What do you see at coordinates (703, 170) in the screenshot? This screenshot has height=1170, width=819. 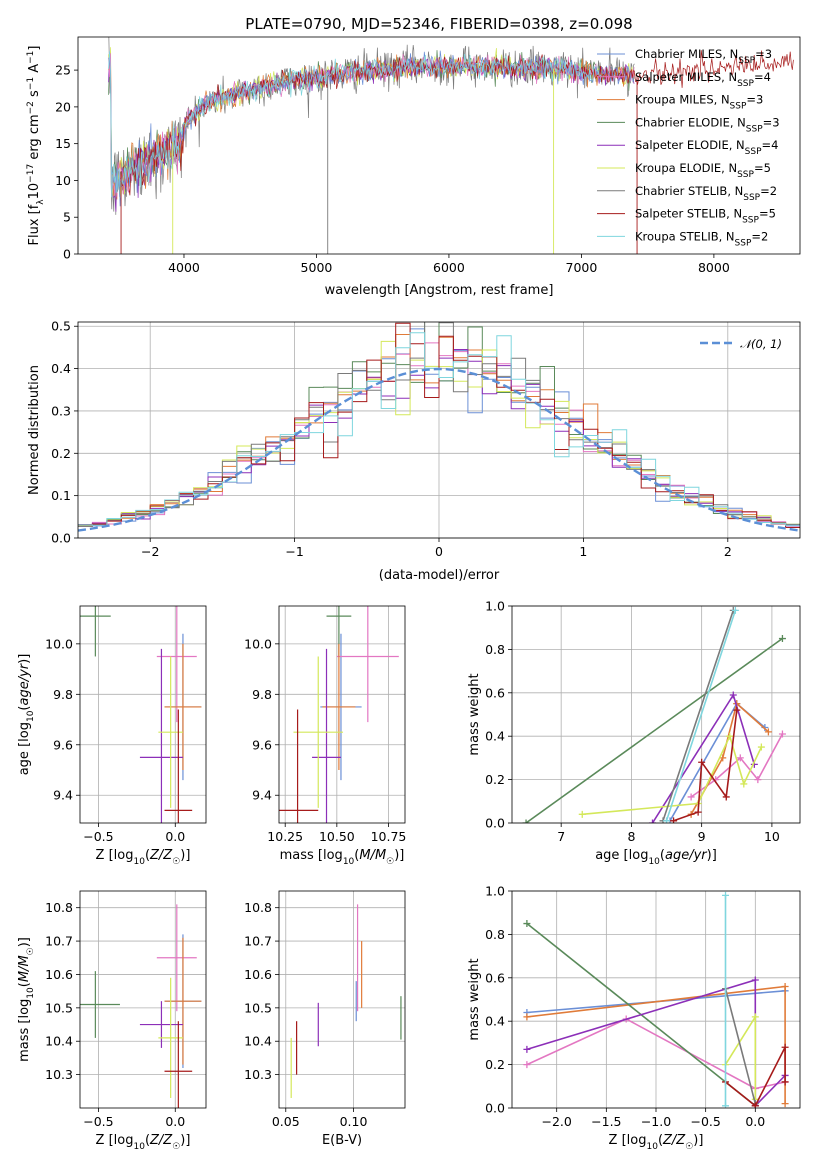 I see `legend-entry: Kroupa ELODIE, NSSP=5` at bounding box center [703, 170].